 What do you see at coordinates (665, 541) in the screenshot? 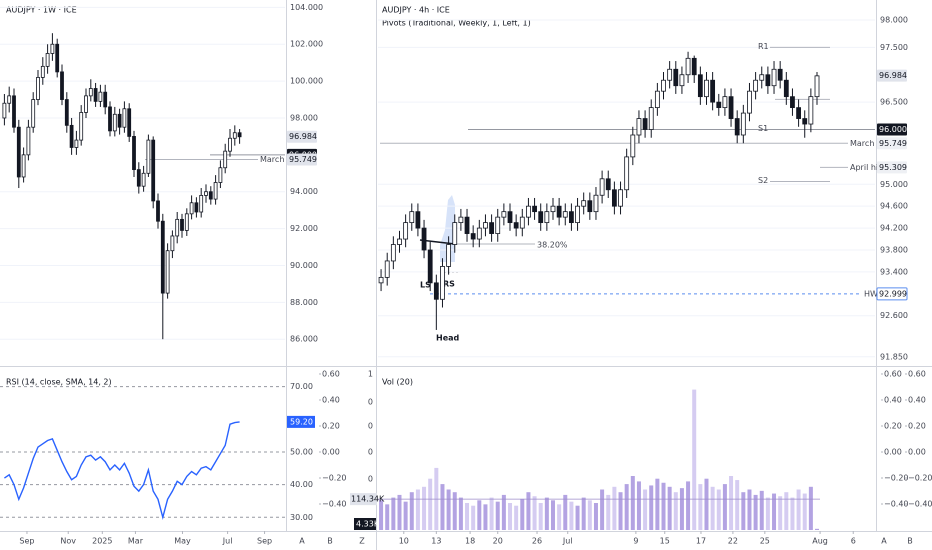
I see `x-tick-label: 15` at bounding box center [665, 541].